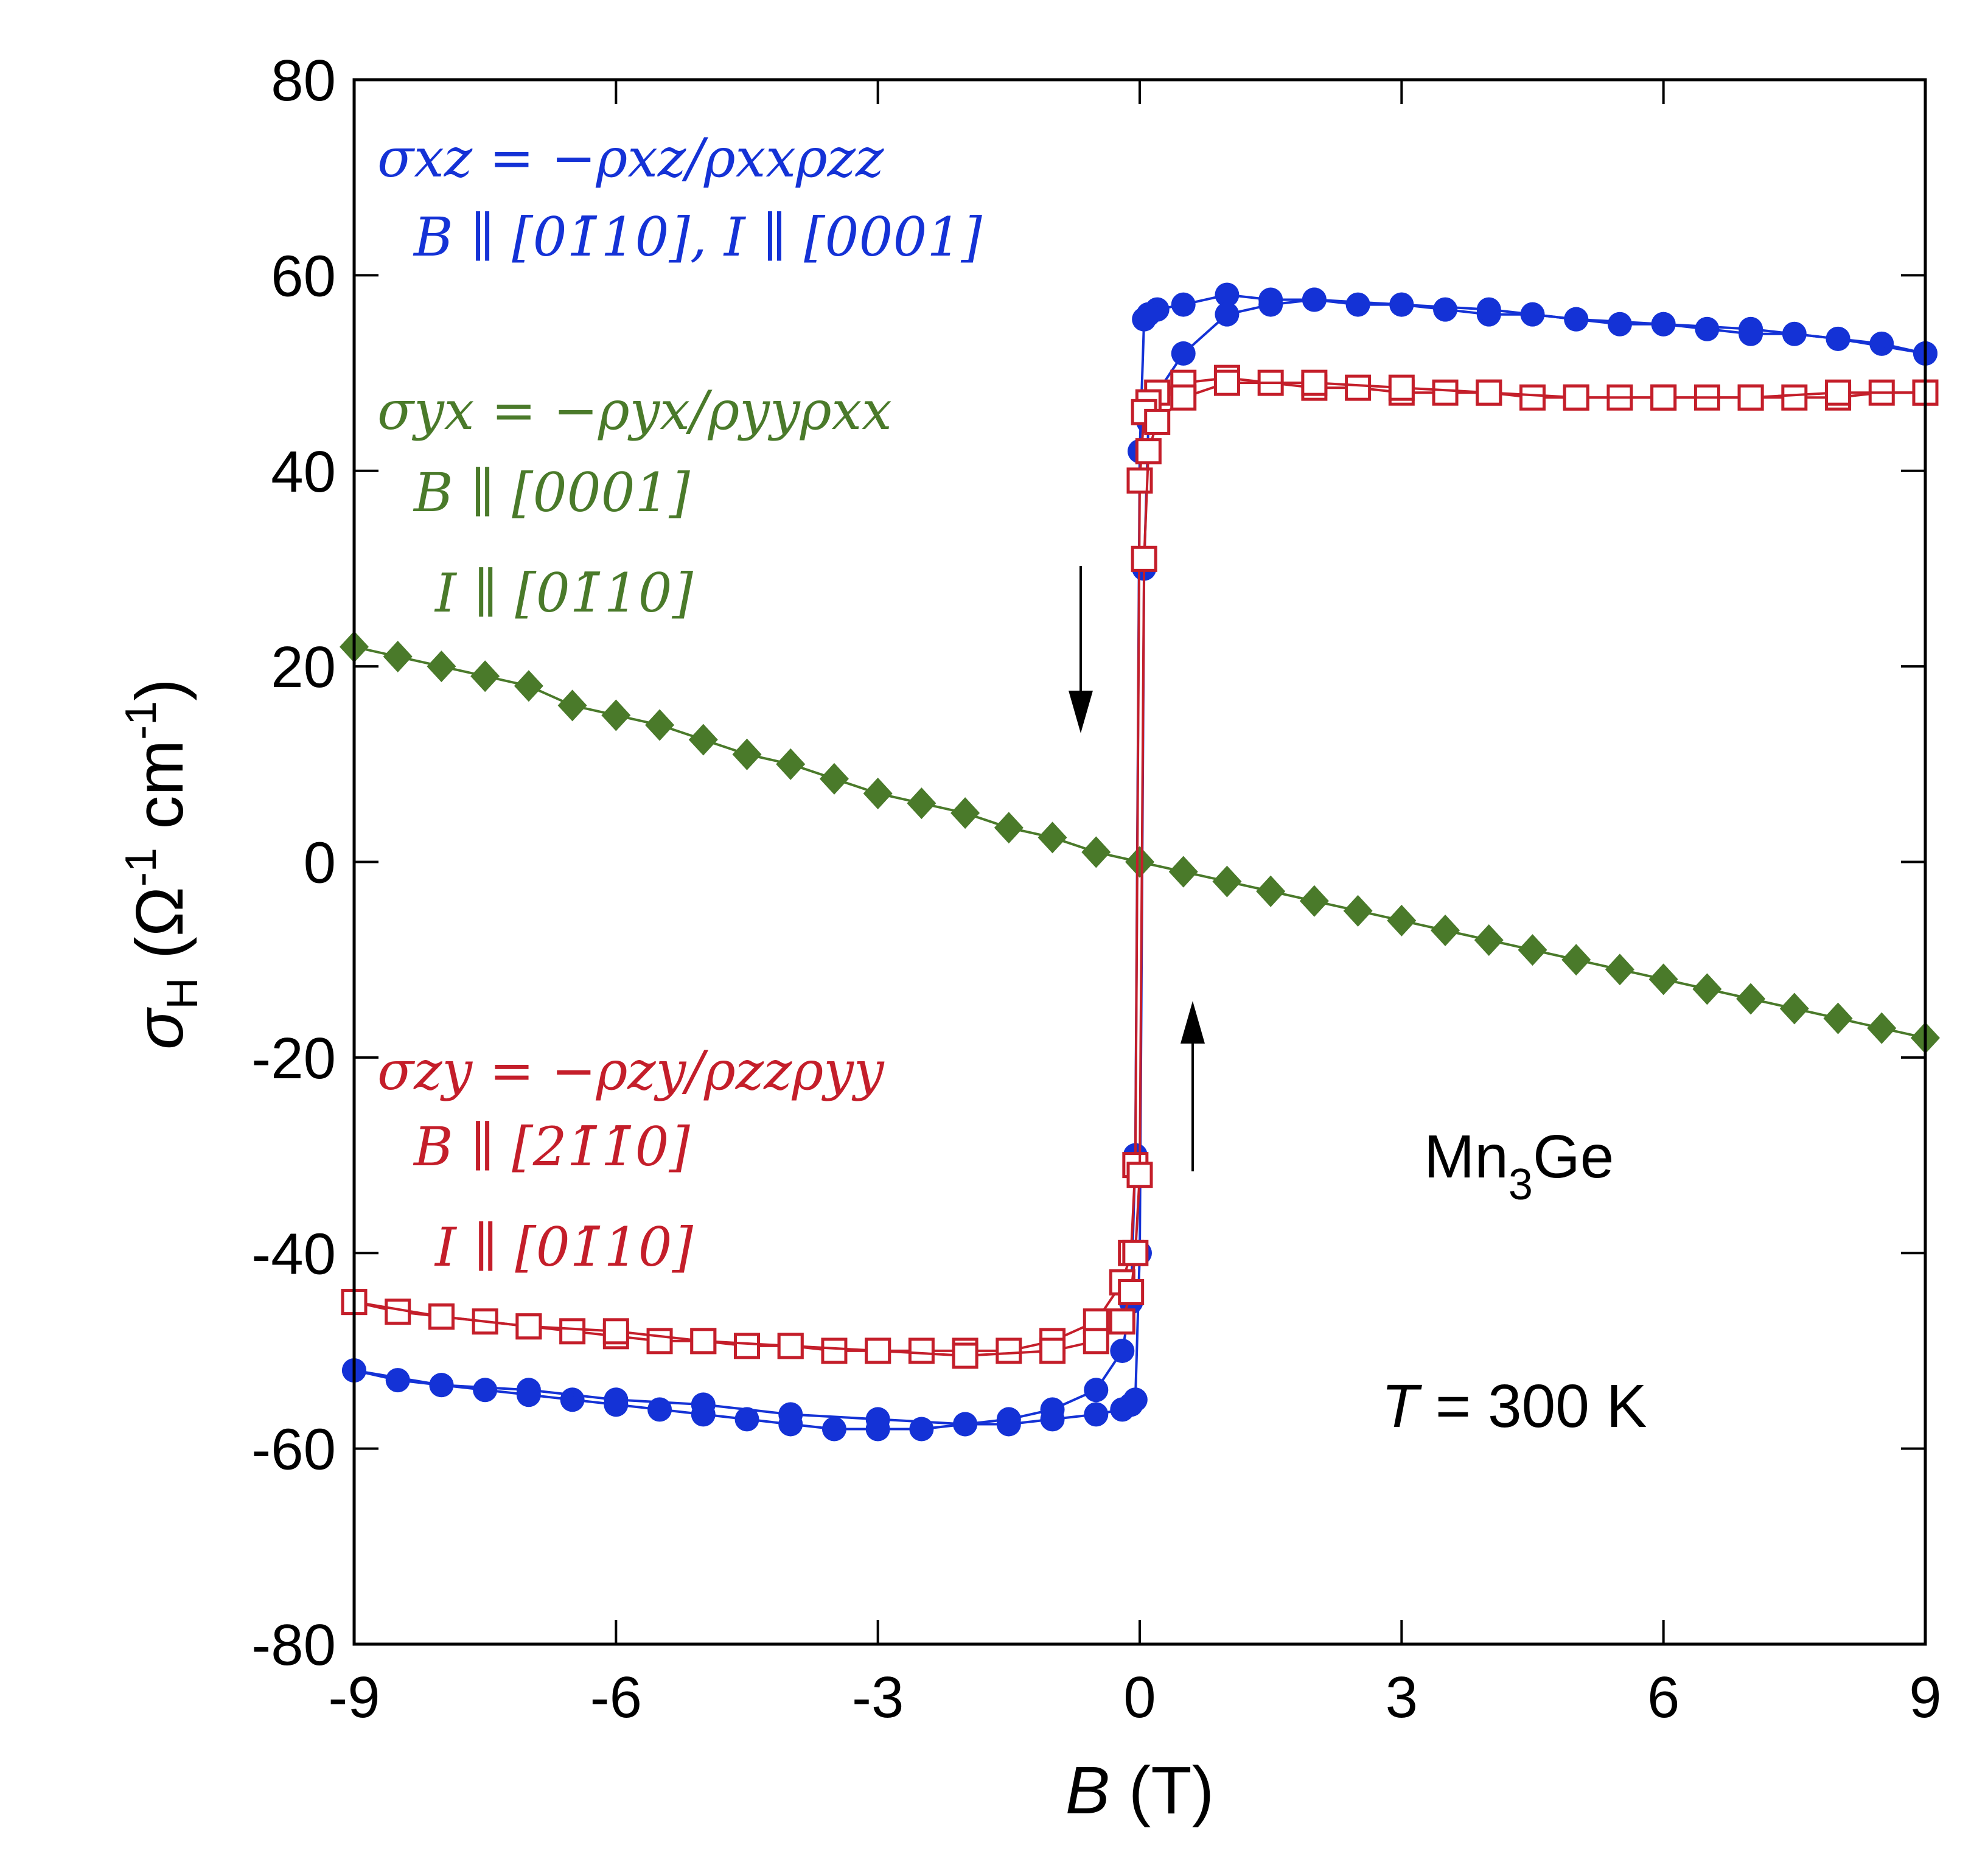  What do you see at coordinates (1466, 1157) in the screenshot?
I see `material-main: Mn` at bounding box center [1466, 1157].